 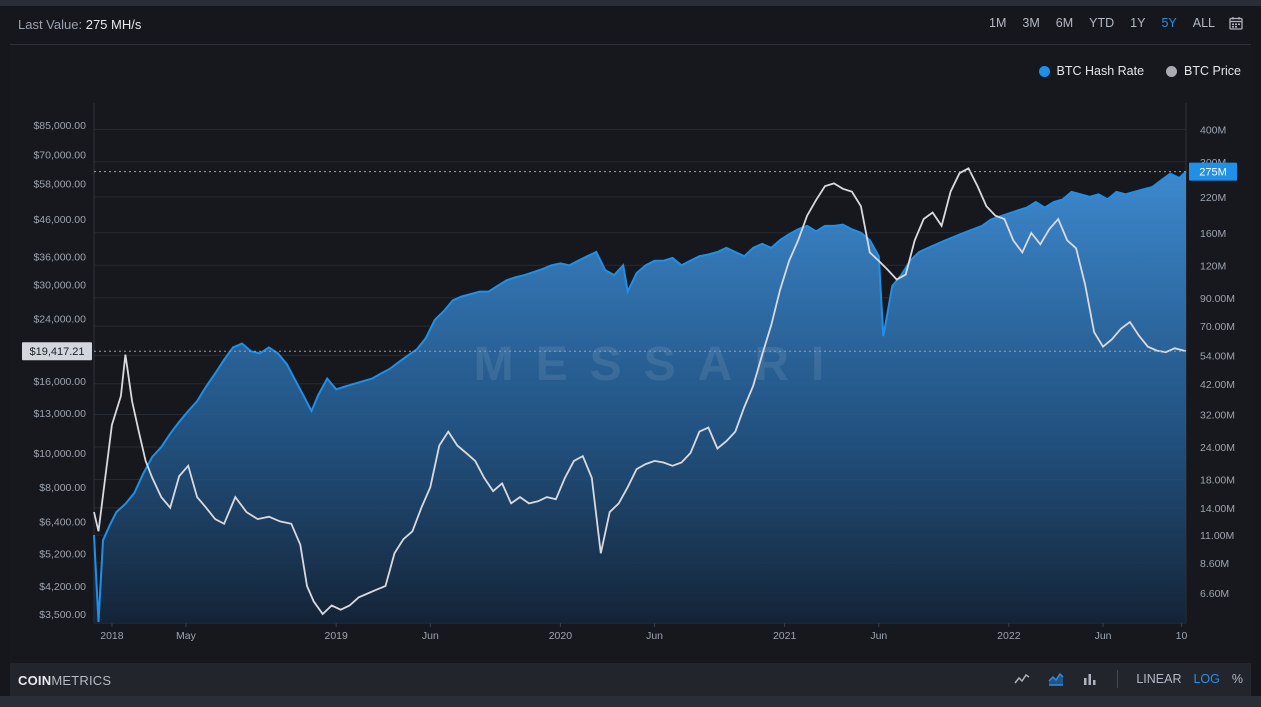 I want to click on legend-item-price: BTC Price, so click(x=1203, y=71).